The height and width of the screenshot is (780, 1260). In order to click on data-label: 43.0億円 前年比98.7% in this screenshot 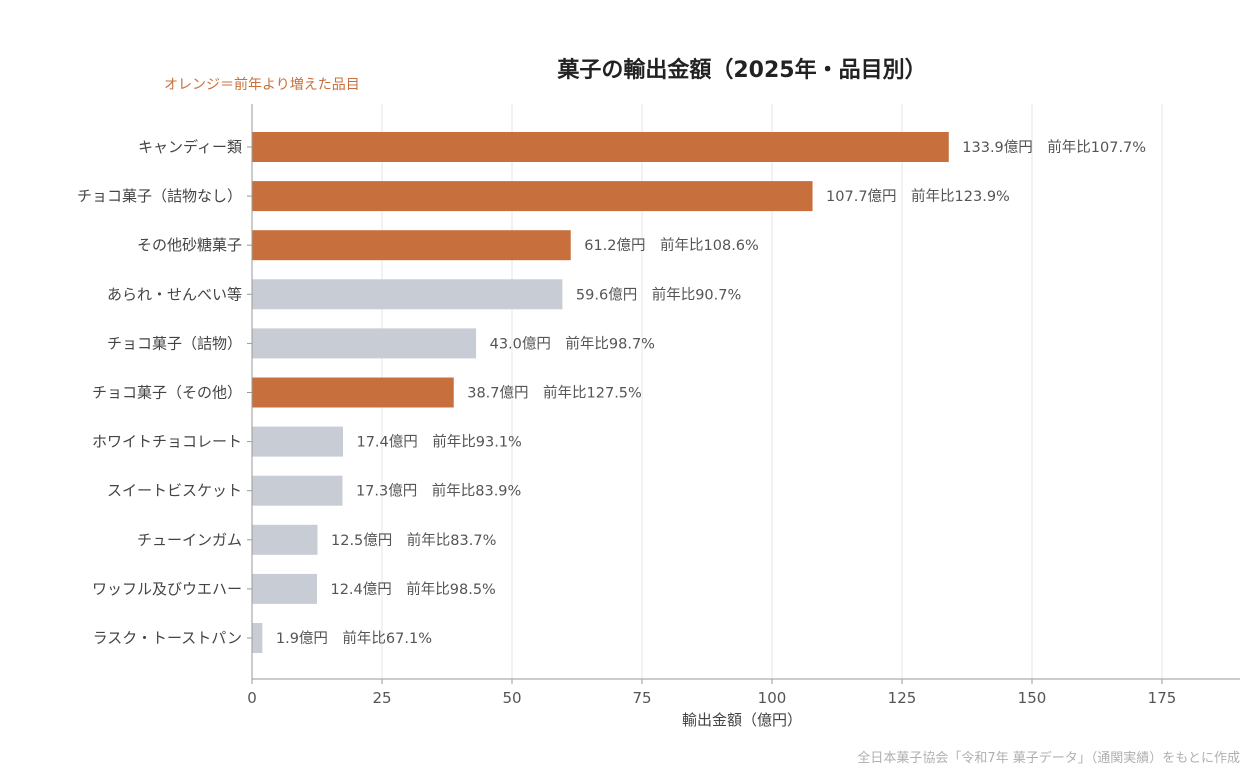, I will do `click(572, 343)`.